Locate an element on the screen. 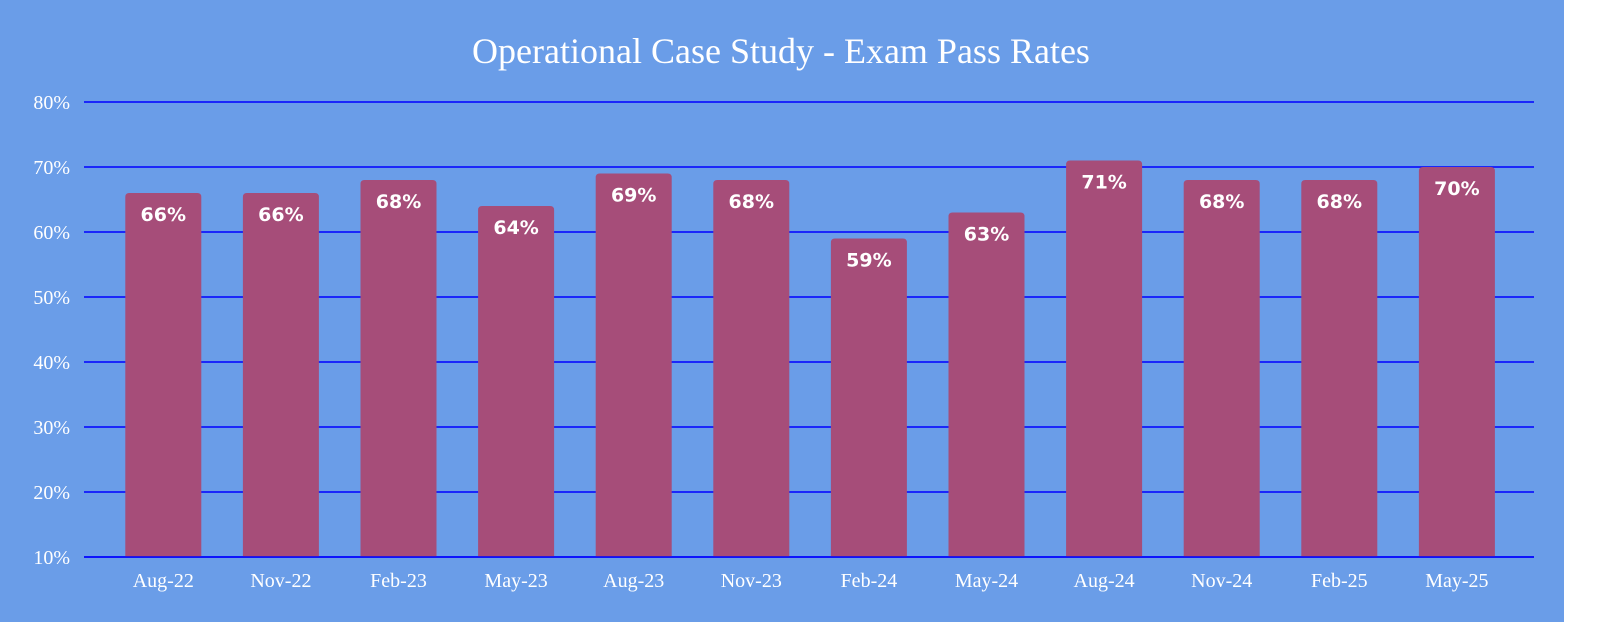  data-label: 69% is located at coordinates (633, 196).